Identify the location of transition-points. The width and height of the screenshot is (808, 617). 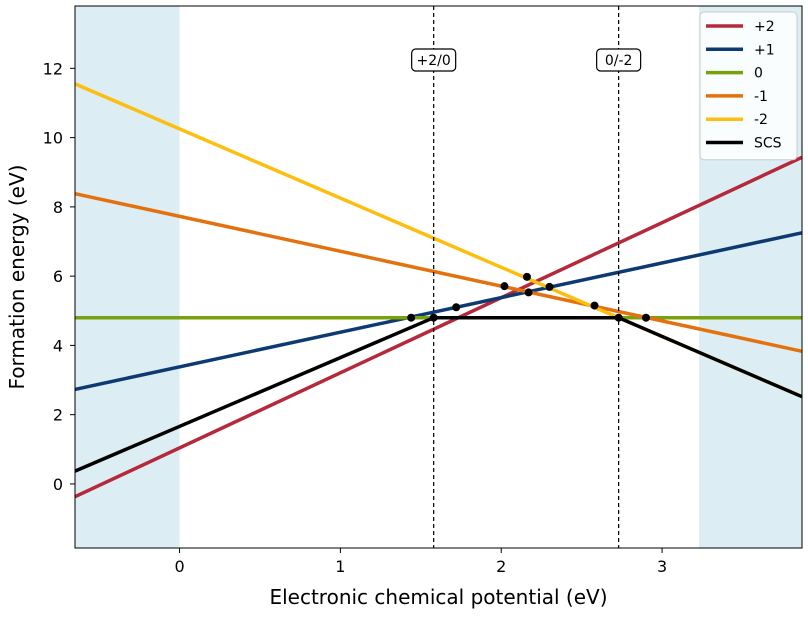
(528, 297).